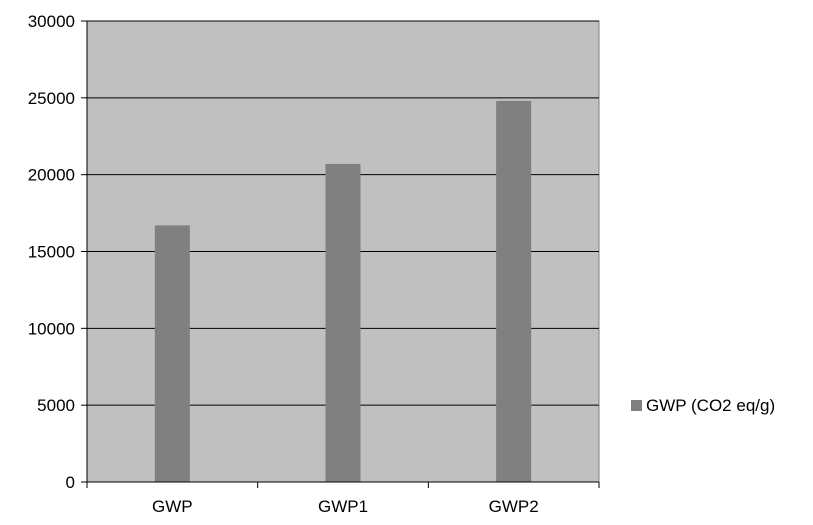 The height and width of the screenshot is (525, 813). I want to click on y-tick-label: 15000, so click(51, 252).